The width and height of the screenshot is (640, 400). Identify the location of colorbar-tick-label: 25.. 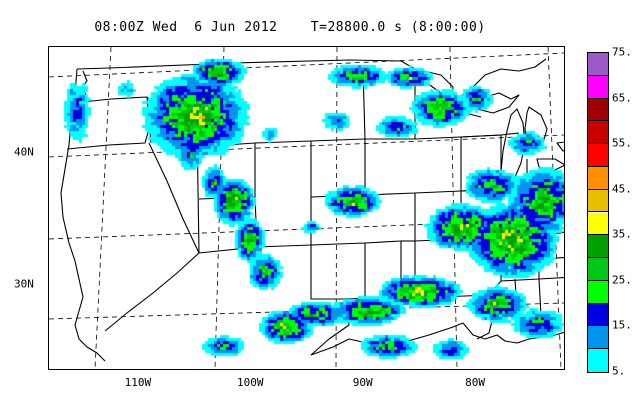
(622, 280).